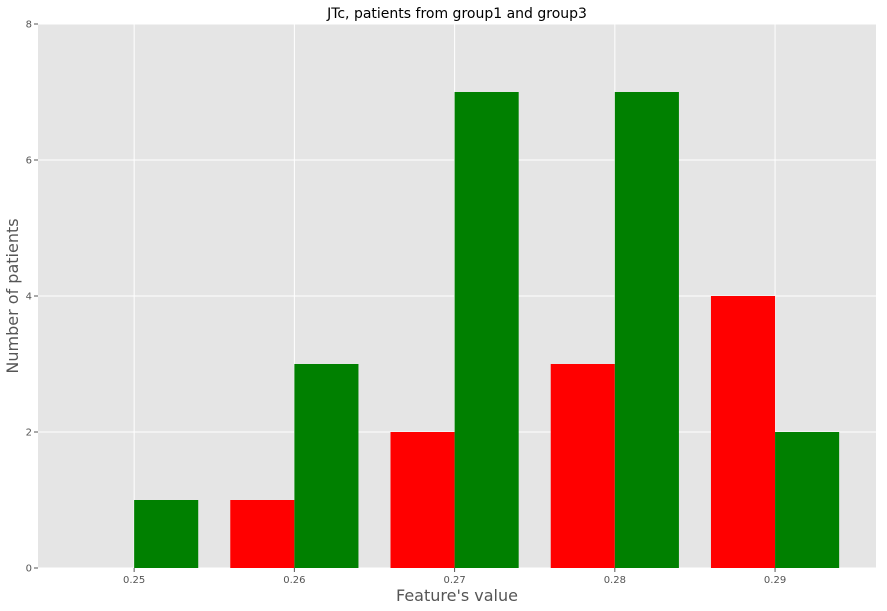 The image size is (887, 611). Describe the element at coordinates (29, 433) in the screenshot. I see `y-tick-label: 2` at that location.